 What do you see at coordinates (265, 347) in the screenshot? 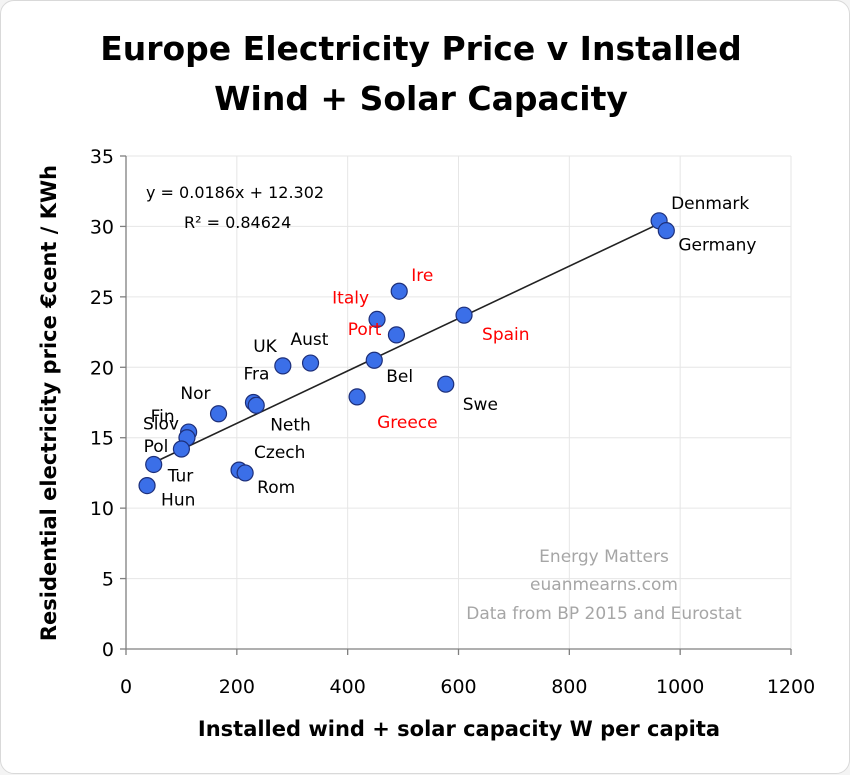
I see `point-label: UK` at bounding box center [265, 347].